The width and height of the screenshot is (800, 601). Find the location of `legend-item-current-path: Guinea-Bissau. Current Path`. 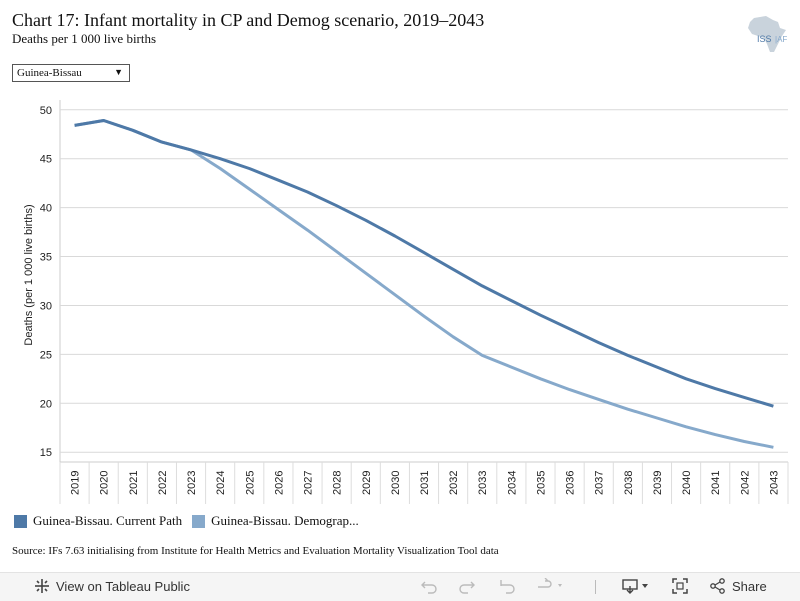

legend-item-current-path: Guinea-Bissau. Current Path is located at coordinates (98, 521).